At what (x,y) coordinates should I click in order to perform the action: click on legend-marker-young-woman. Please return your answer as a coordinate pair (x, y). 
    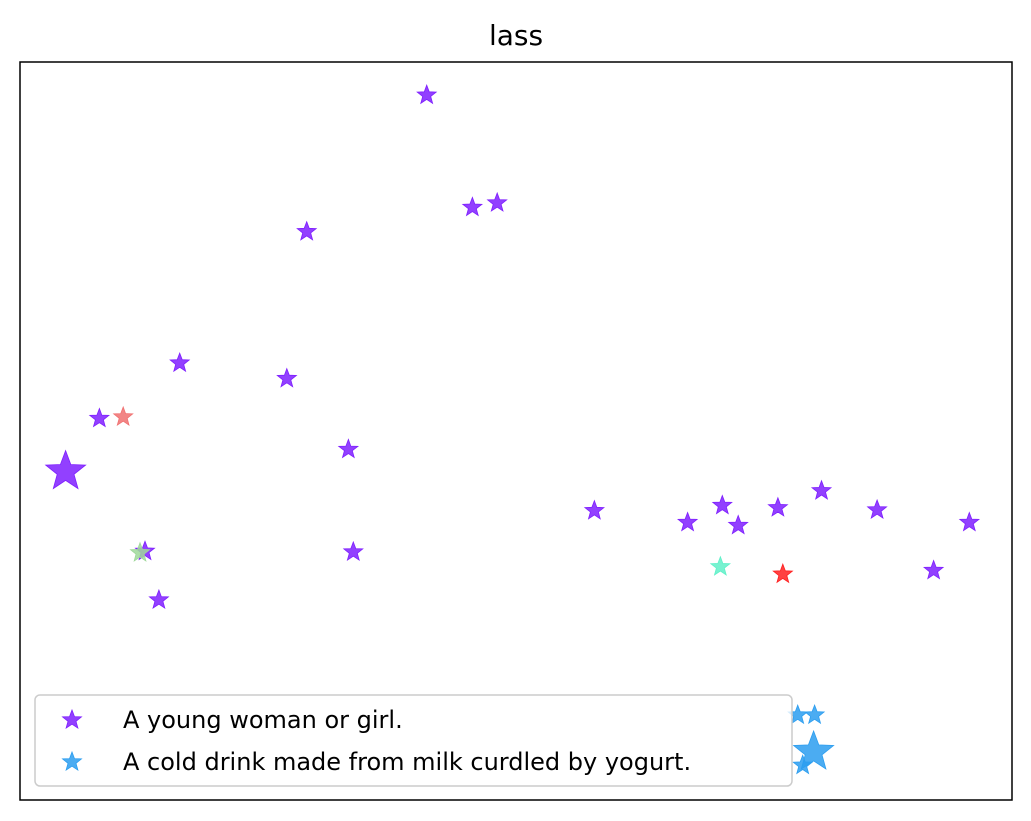
    Looking at the image, I should click on (72, 719).